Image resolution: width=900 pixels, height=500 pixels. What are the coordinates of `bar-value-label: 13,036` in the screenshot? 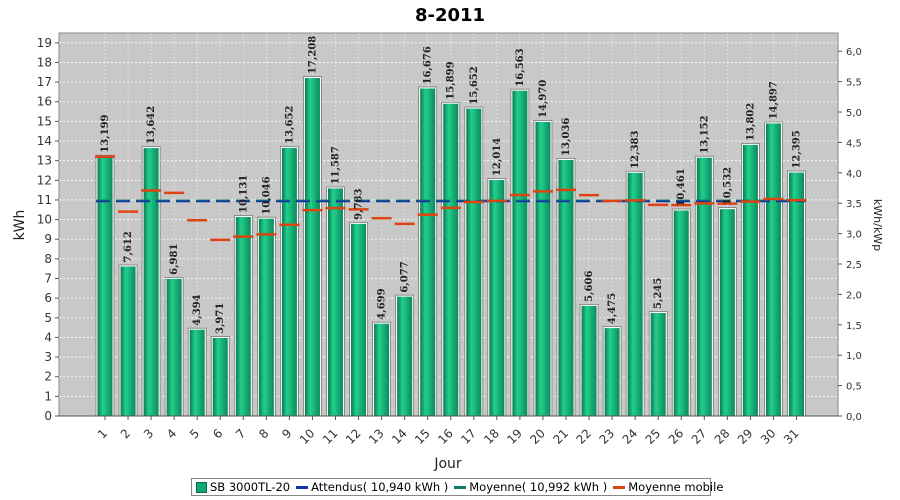 It's located at (566, 137).